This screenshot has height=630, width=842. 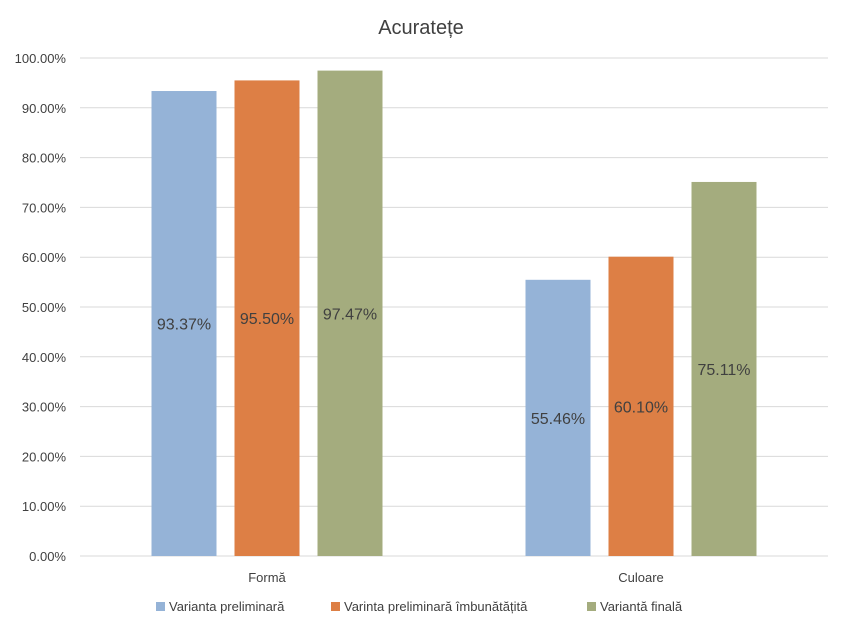 I want to click on y-tick-label: 90.00%, so click(x=44, y=108).